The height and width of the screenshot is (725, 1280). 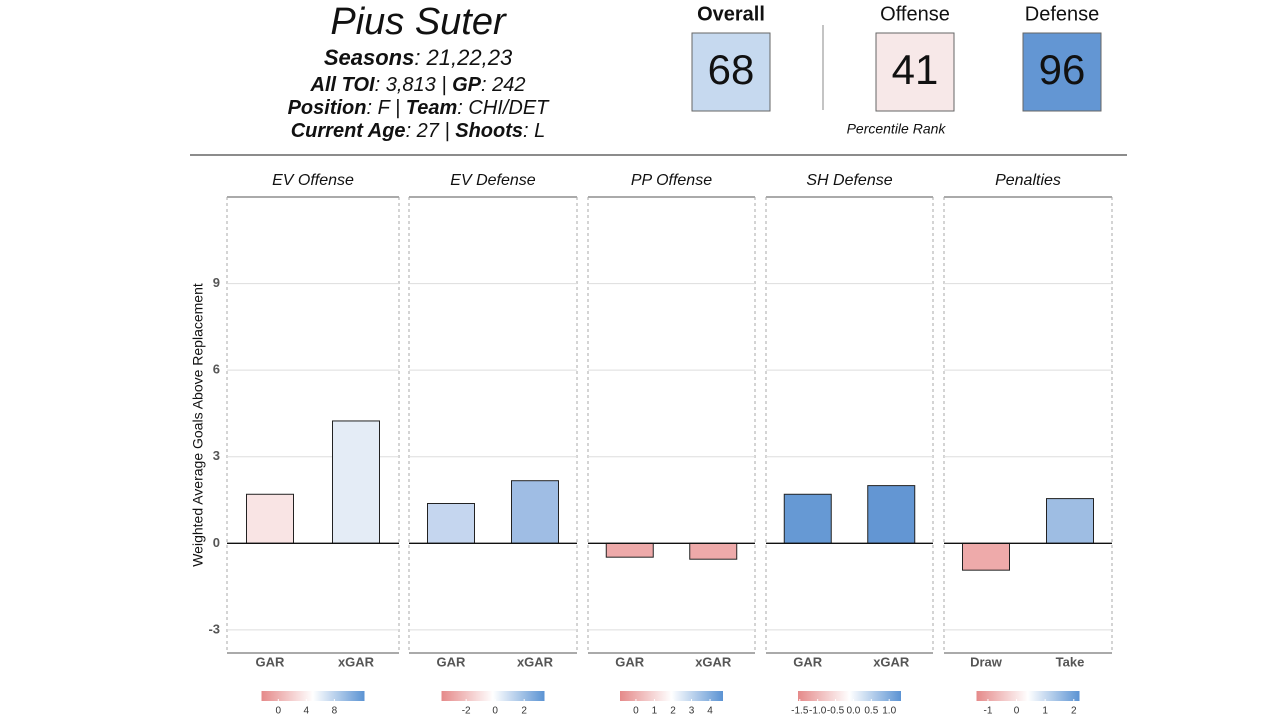 What do you see at coordinates (216, 455) in the screenshot?
I see `y-tick-label: 3` at bounding box center [216, 455].